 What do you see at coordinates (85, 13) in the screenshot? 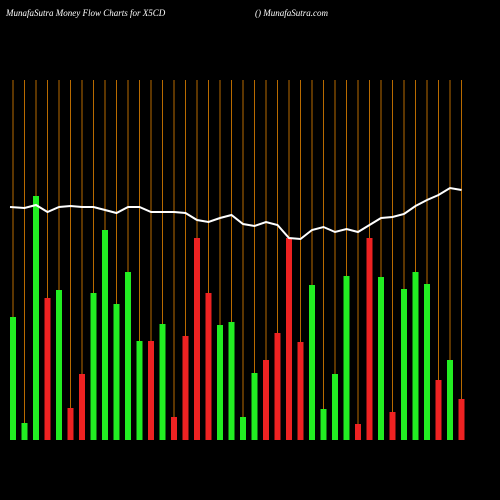
I see `chart-title: MunafaSutra Money Flow Charts for X5CD` at bounding box center [85, 13].